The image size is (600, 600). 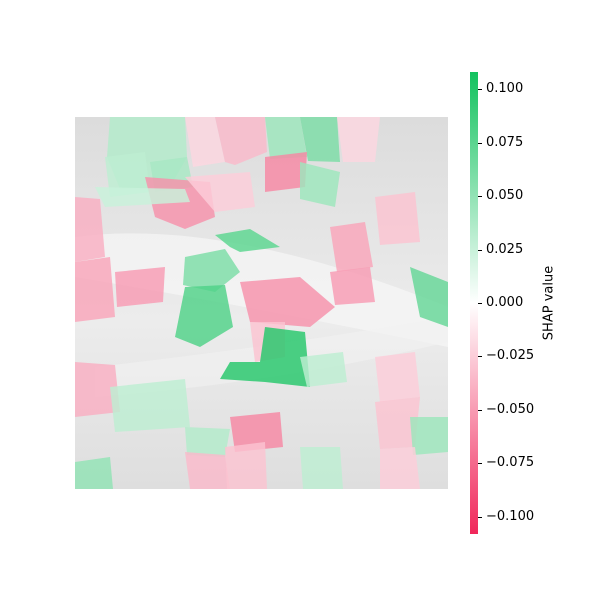 What do you see at coordinates (510, 516) in the screenshot?
I see `colorbar-tick-label: −0.100` at bounding box center [510, 516].